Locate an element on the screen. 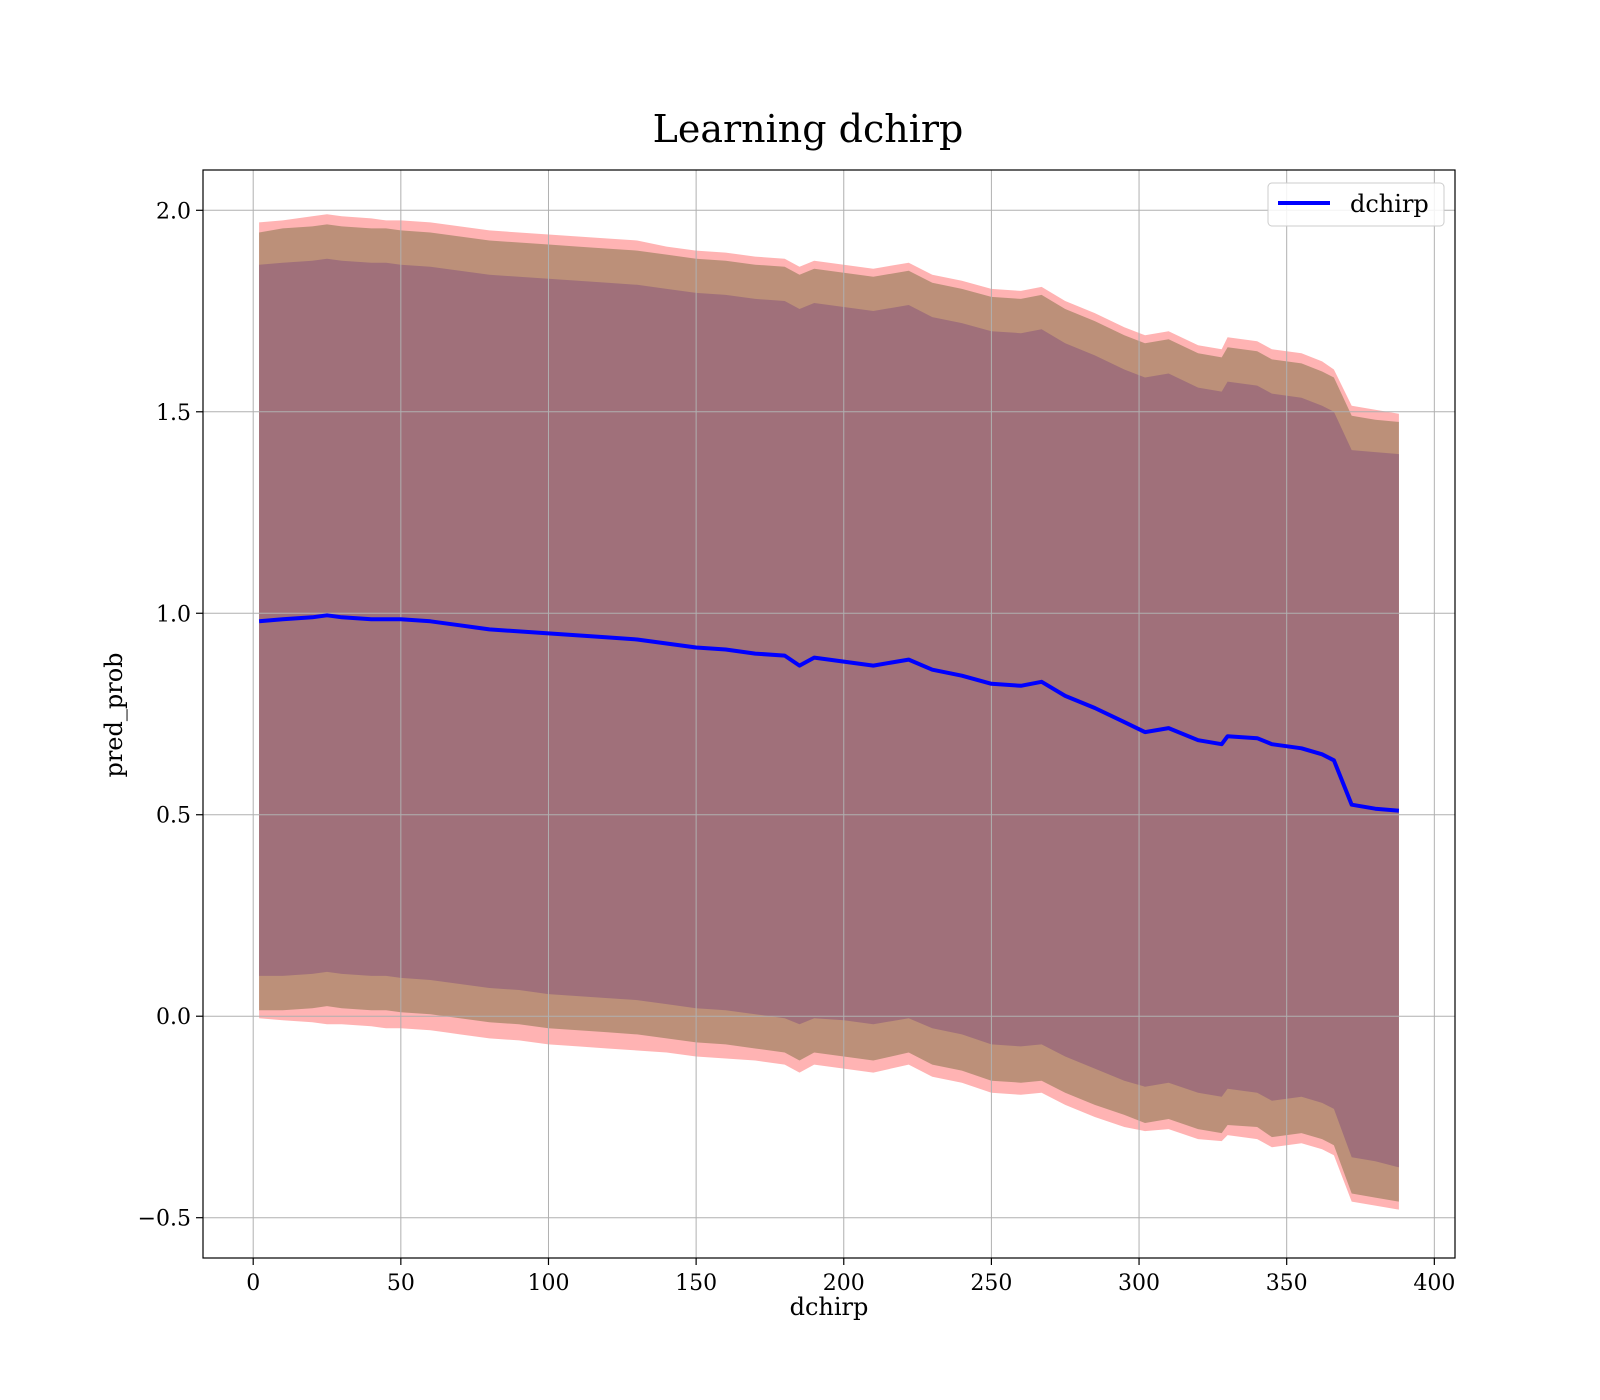 The image size is (1600, 1400). y-tick-label: 0.5 is located at coordinates (173, 816).